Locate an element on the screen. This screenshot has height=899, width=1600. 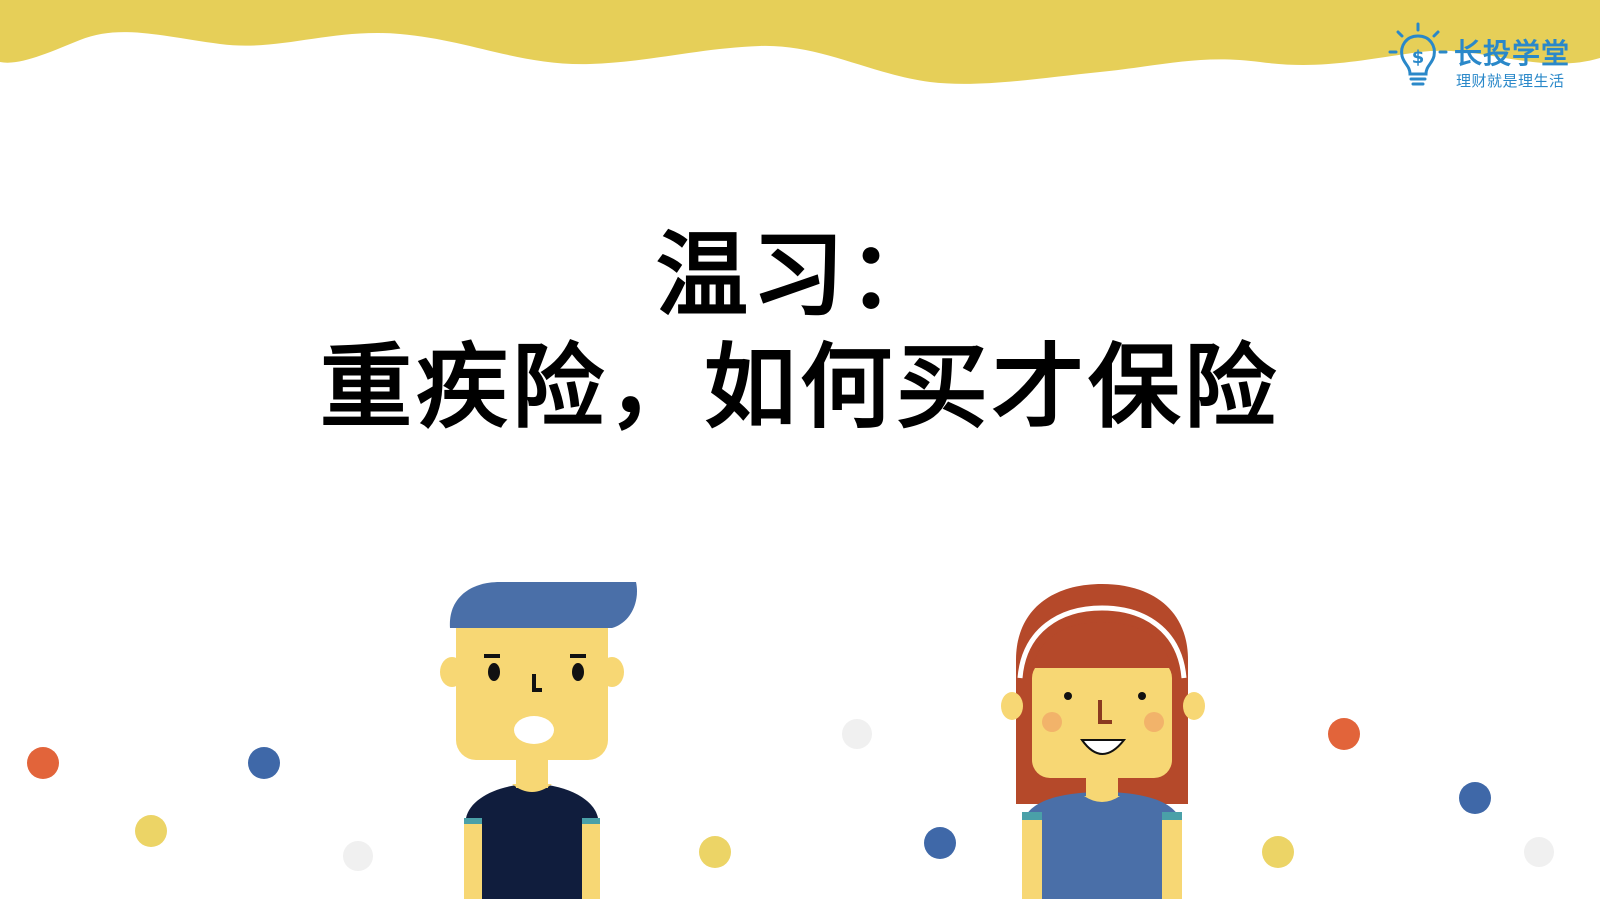
top-wave-decoration is located at coordinates (800, 42).